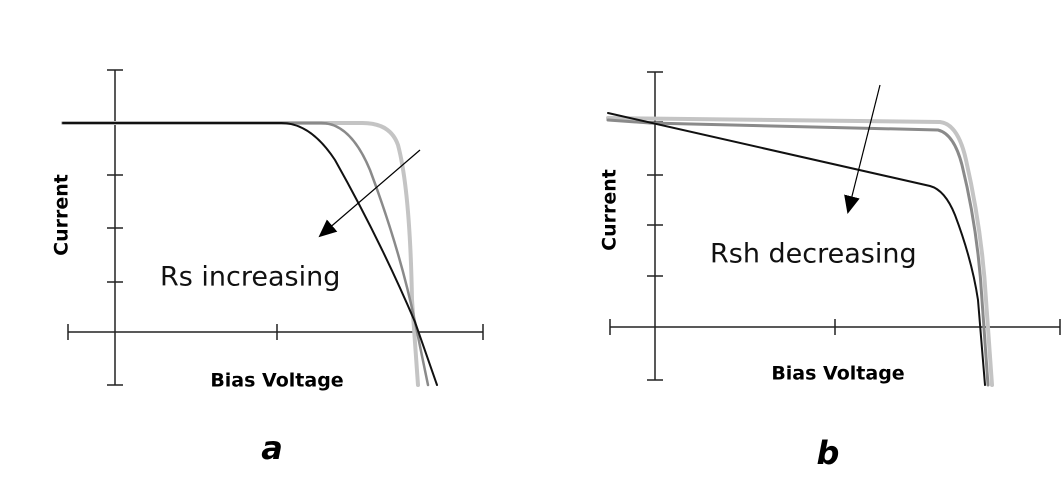  Describe the element at coordinates (813, 254) in the screenshot. I see `annotation: Rsh decreasing` at that location.